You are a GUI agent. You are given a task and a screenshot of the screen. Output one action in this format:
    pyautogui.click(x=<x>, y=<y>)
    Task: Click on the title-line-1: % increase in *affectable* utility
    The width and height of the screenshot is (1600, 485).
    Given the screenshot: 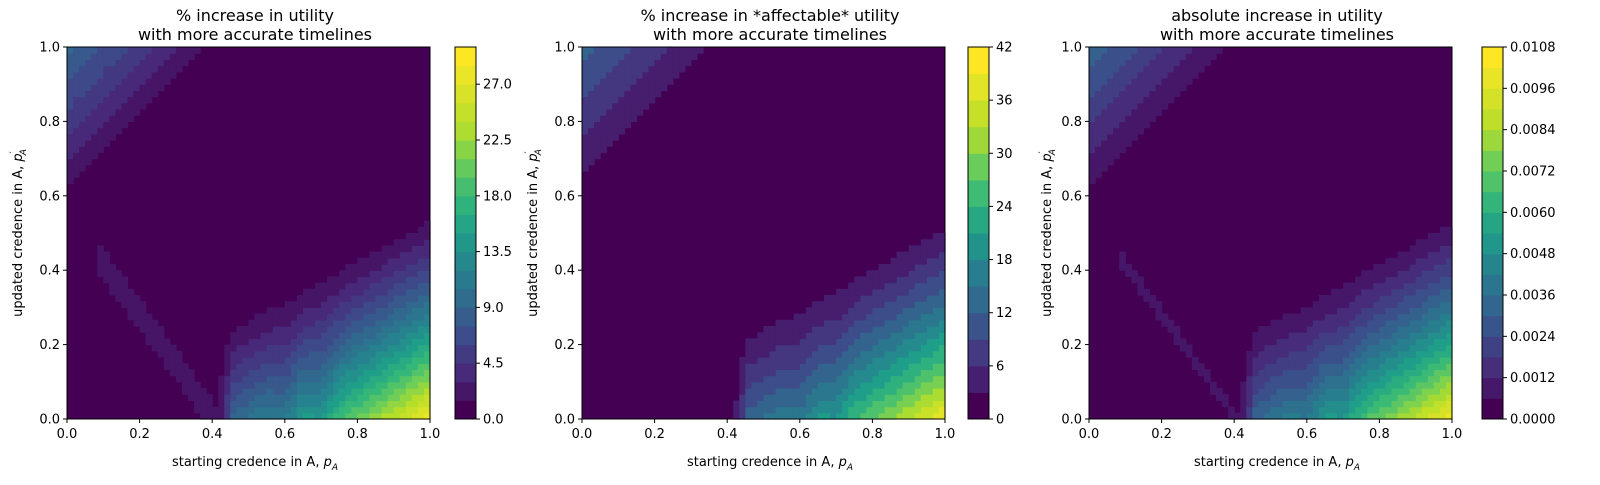 What is the action you would take?
    pyautogui.click(x=769, y=15)
    